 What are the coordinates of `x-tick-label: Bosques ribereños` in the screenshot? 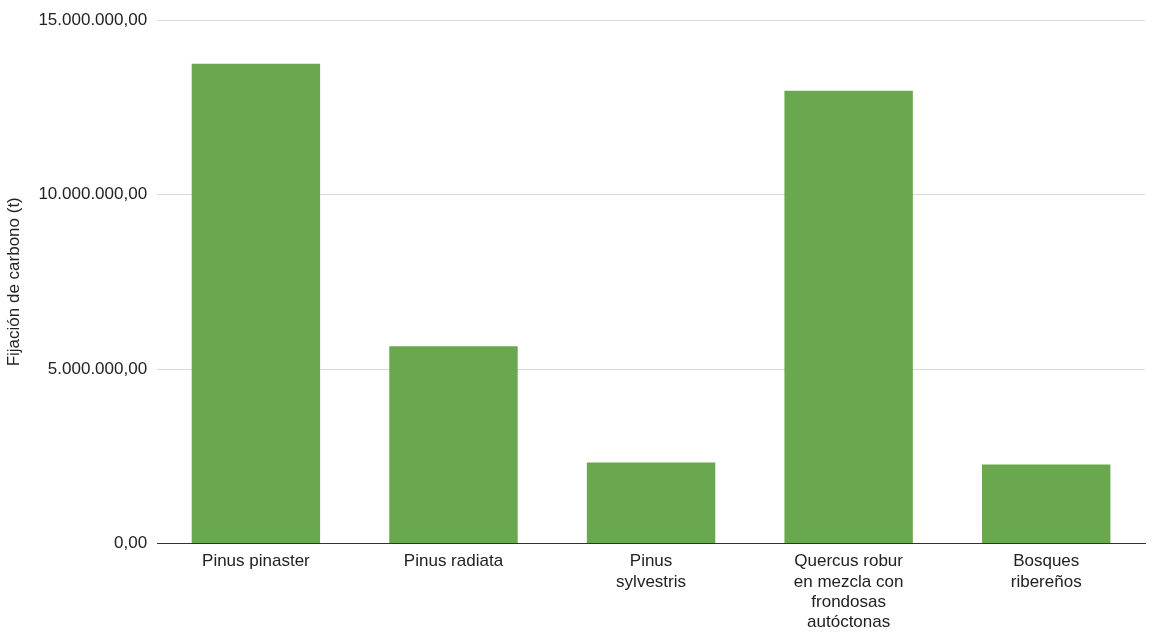 It's located at (1046, 571).